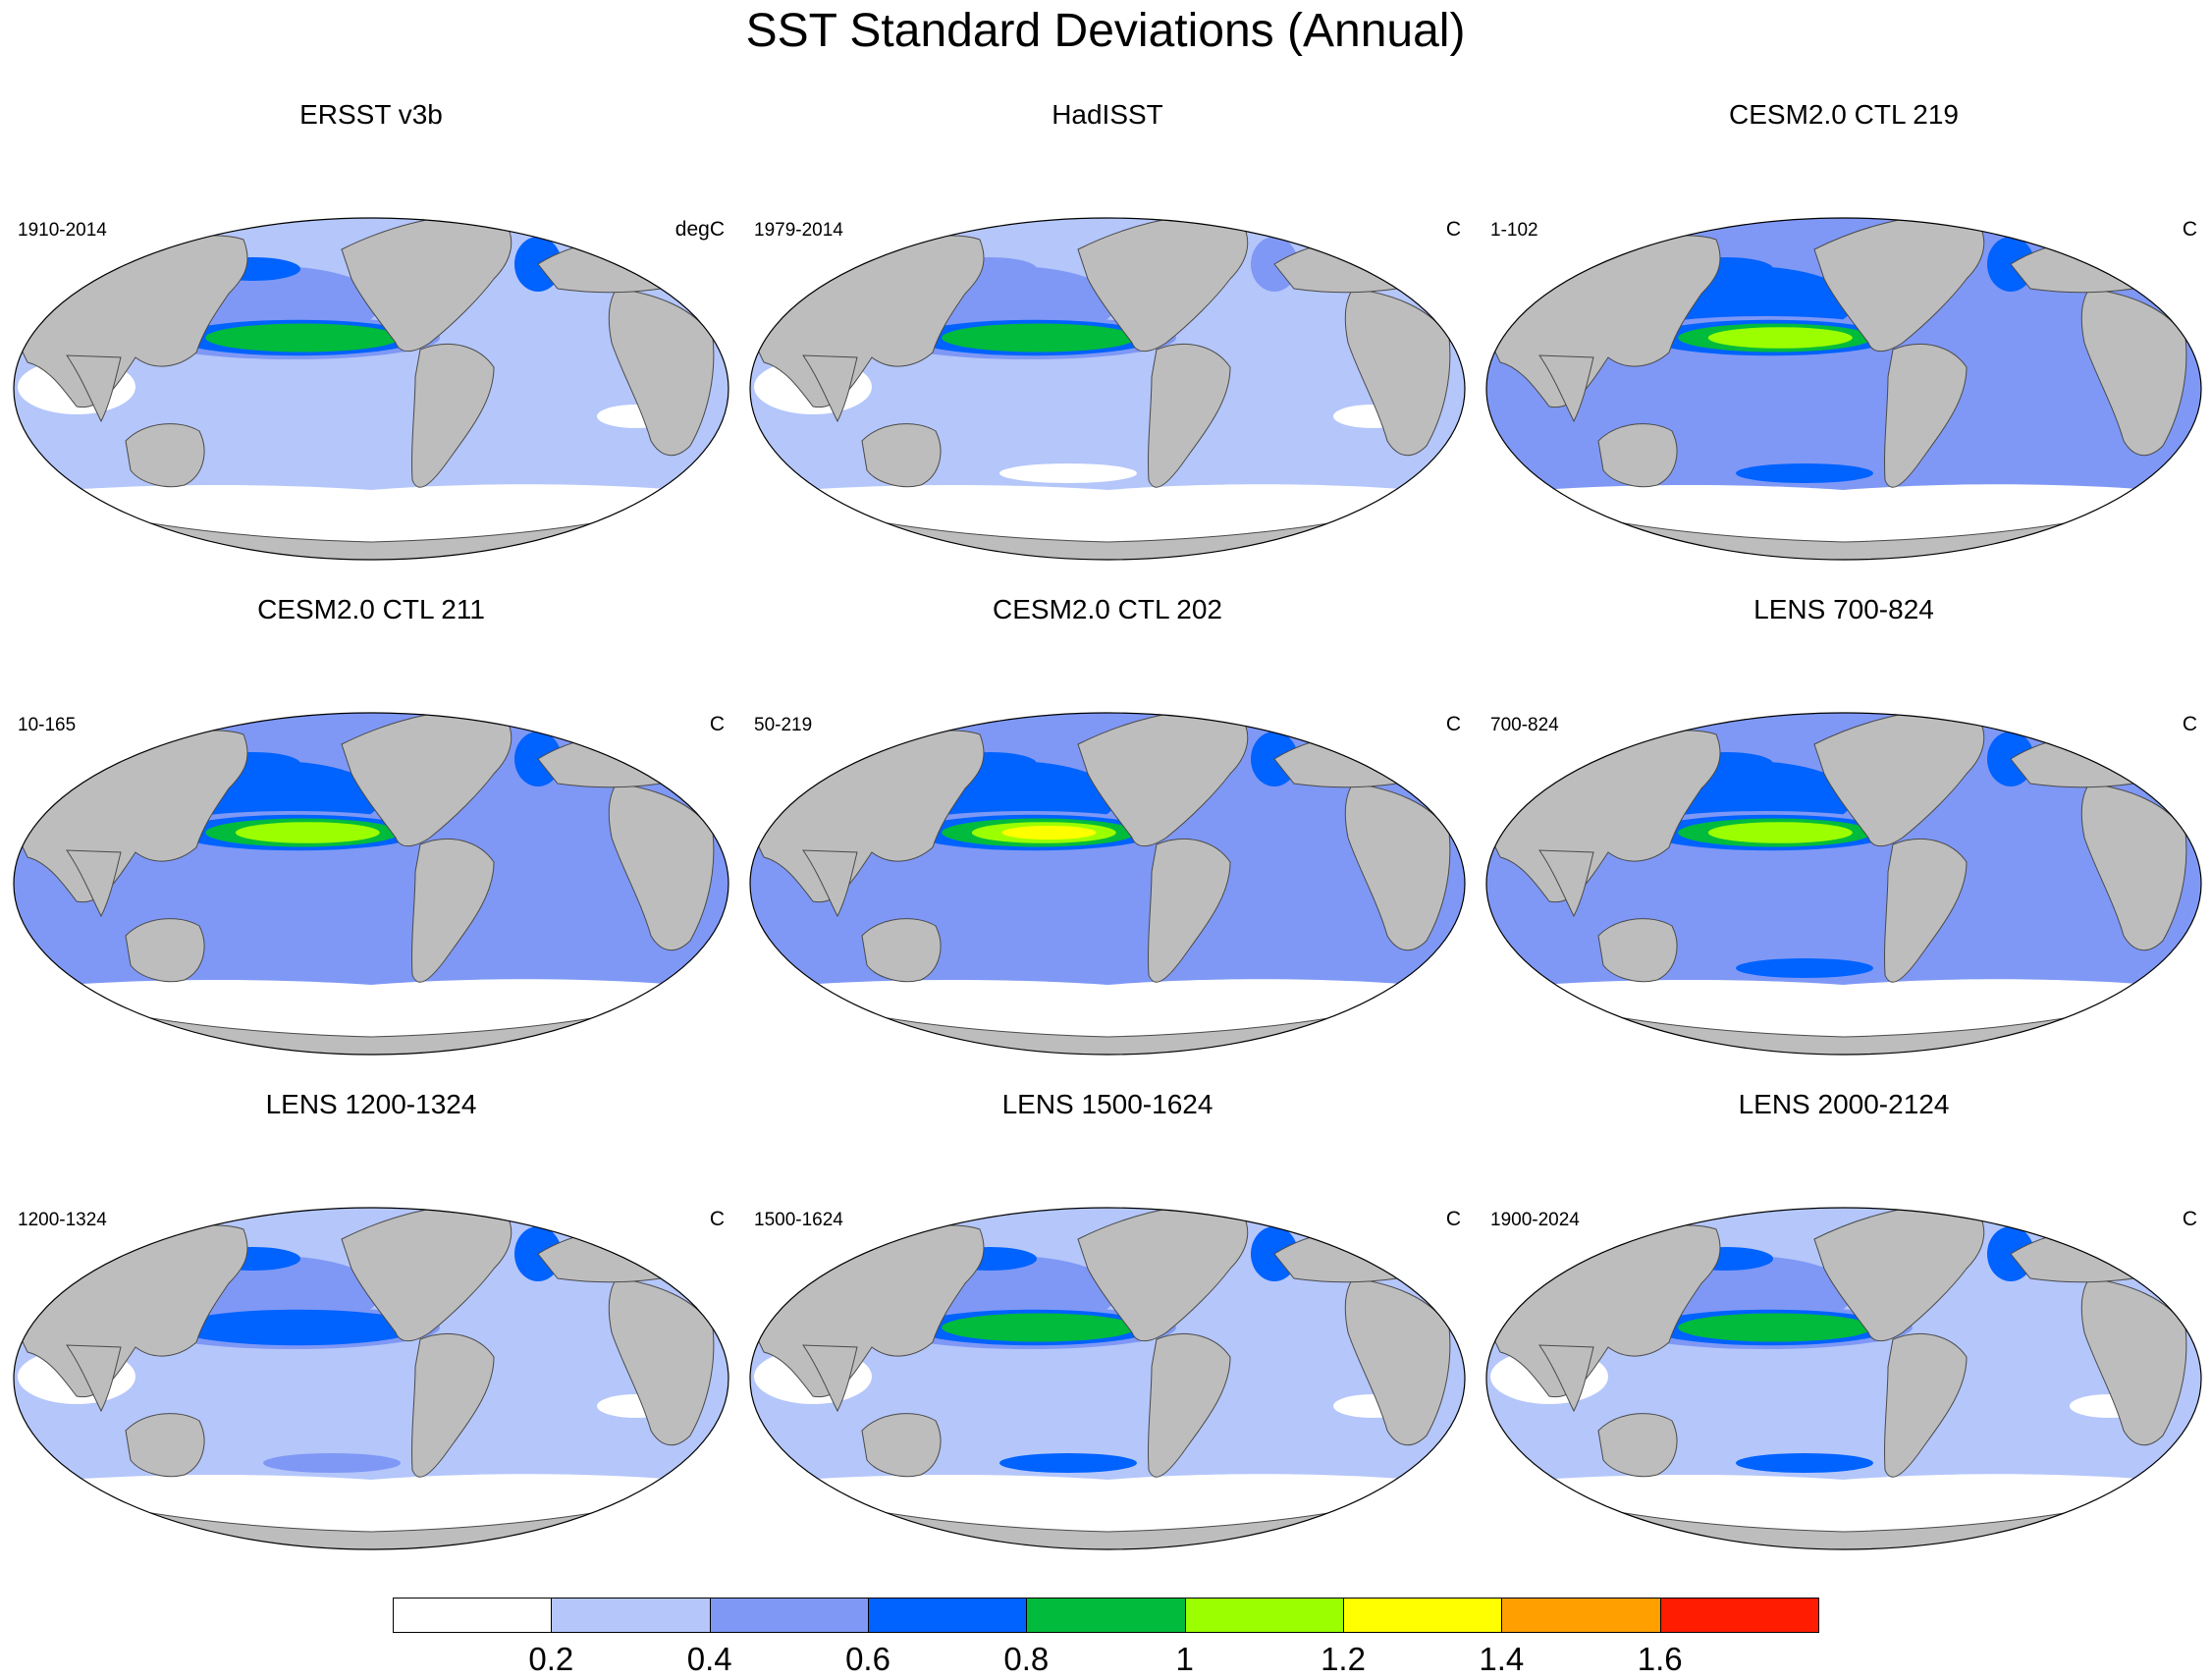 This screenshot has height=1680, width=2211. I want to click on figure-title: SST Standard Deviations (Annual), so click(1105, 31).